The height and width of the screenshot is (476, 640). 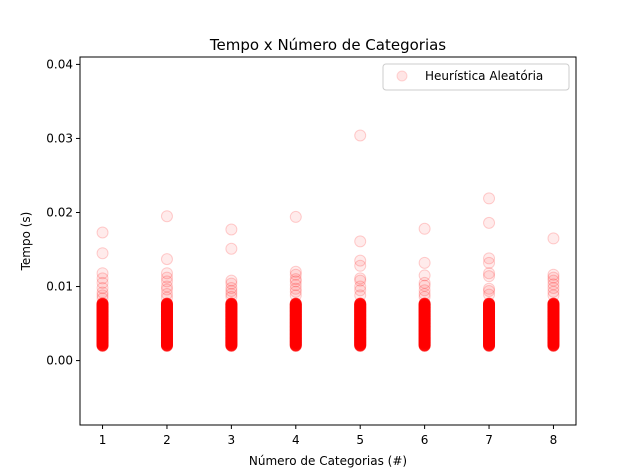 What do you see at coordinates (360, 440) in the screenshot?
I see `x-tick-label: 5` at bounding box center [360, 440].